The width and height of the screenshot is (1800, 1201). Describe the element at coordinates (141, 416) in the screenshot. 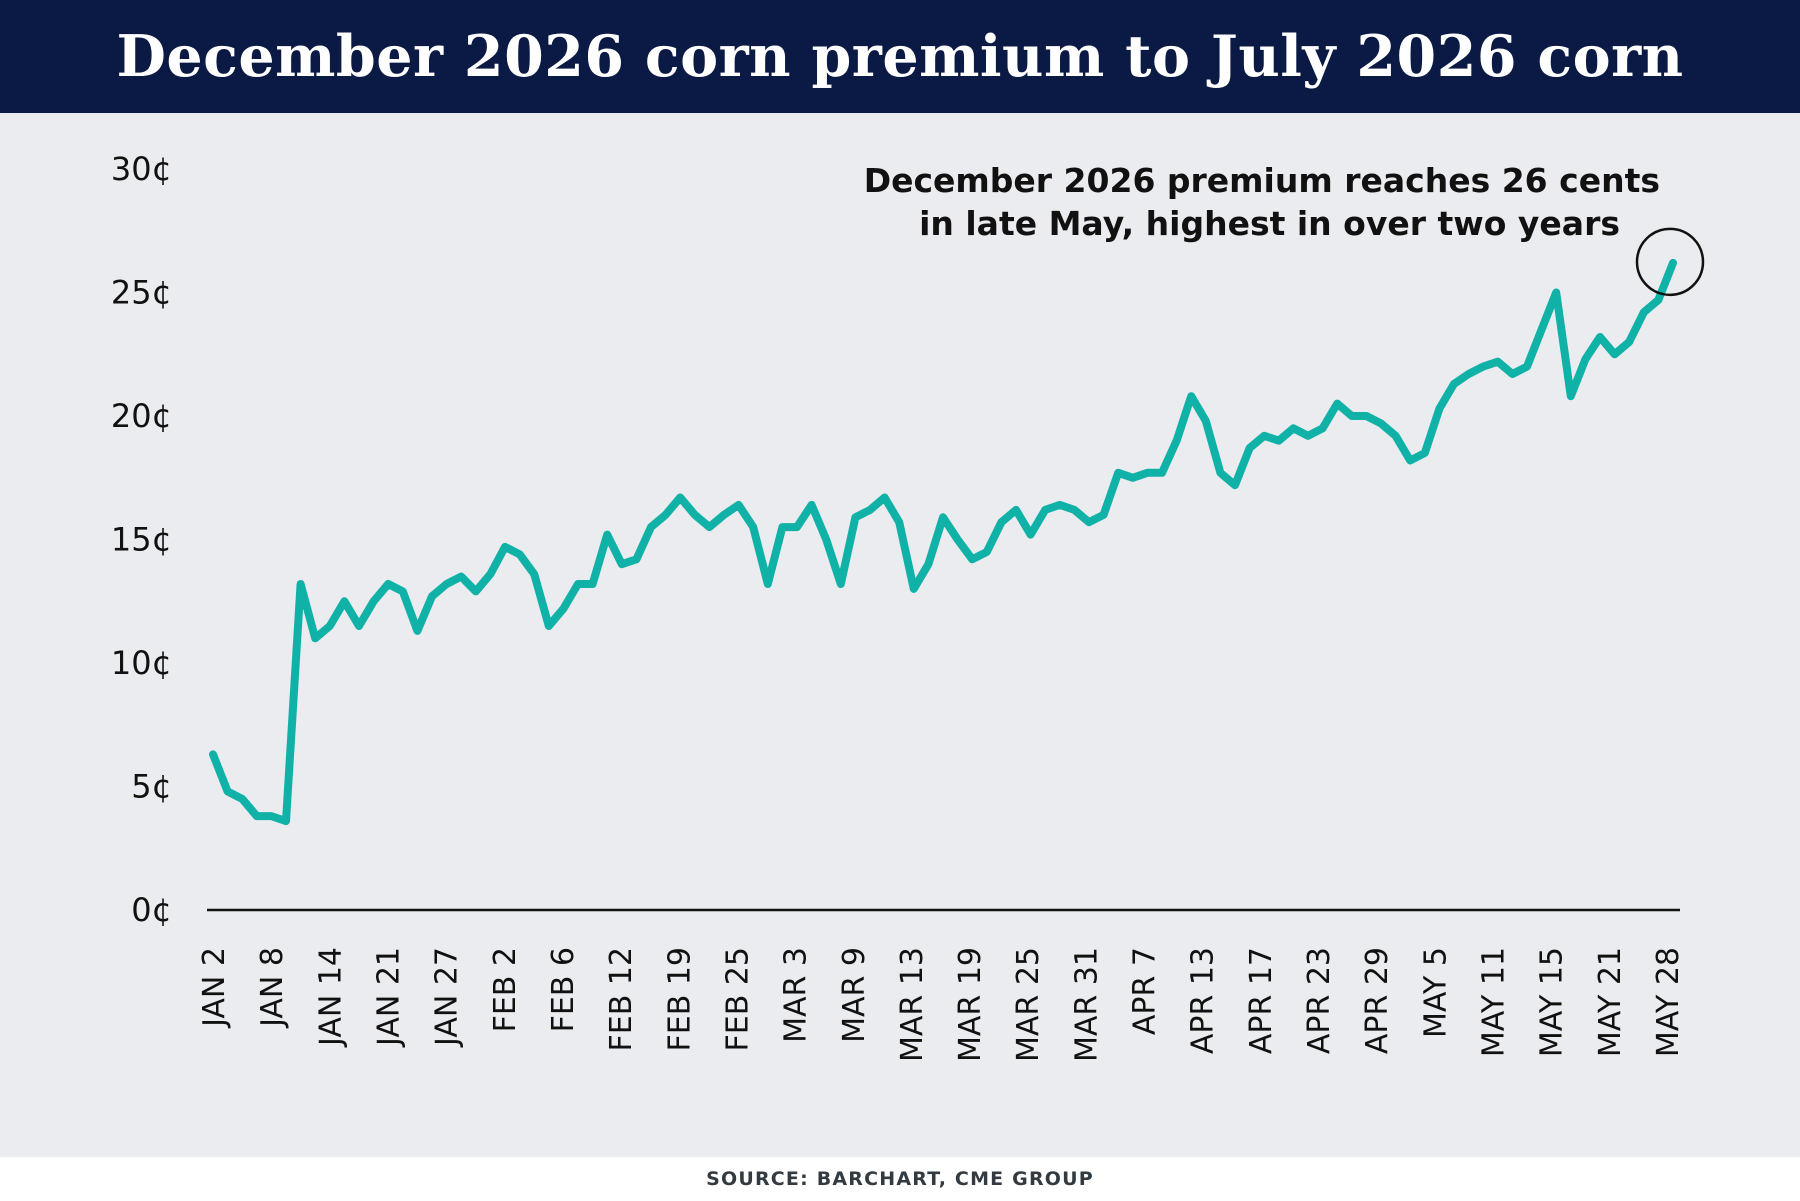

I see `y-tick-label: 20¢` at that location.